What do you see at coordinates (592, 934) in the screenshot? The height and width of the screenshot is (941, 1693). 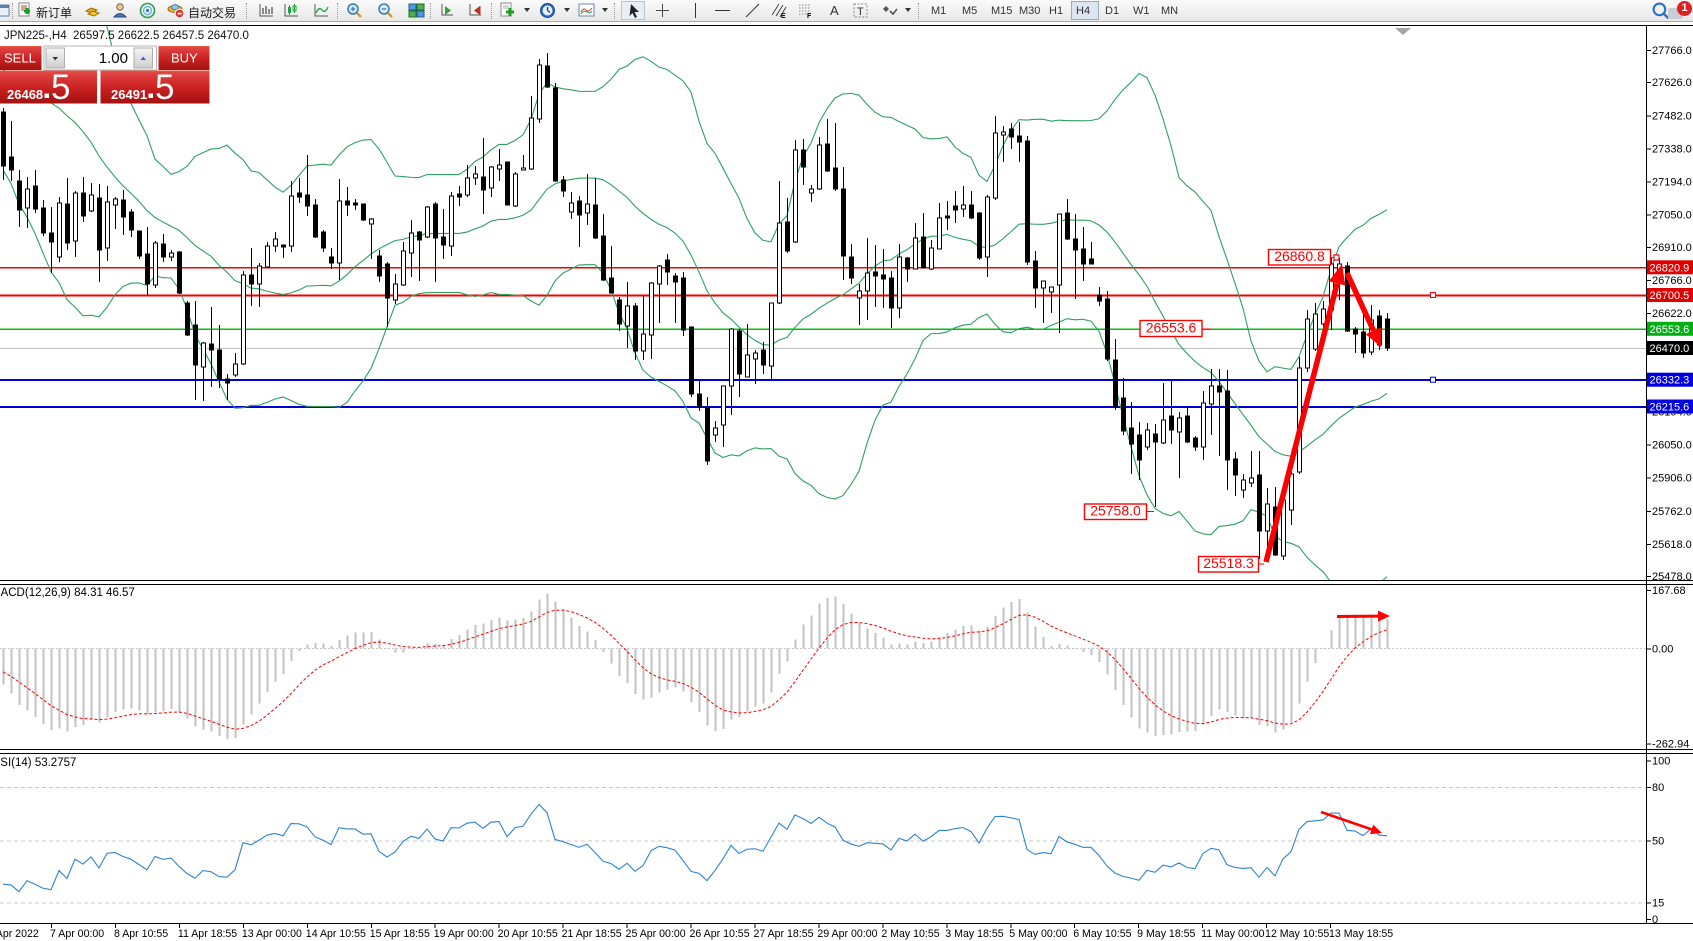 I see `svg-text: 21 Apr 18:55` at bounding box center [592, 934].